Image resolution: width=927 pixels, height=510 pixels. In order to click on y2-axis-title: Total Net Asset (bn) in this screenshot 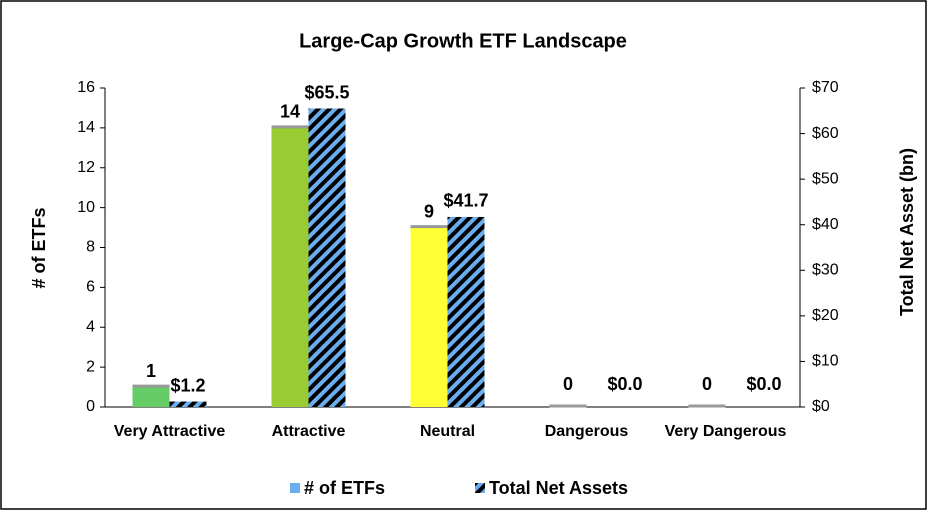, I will do `click(907, 232)`.